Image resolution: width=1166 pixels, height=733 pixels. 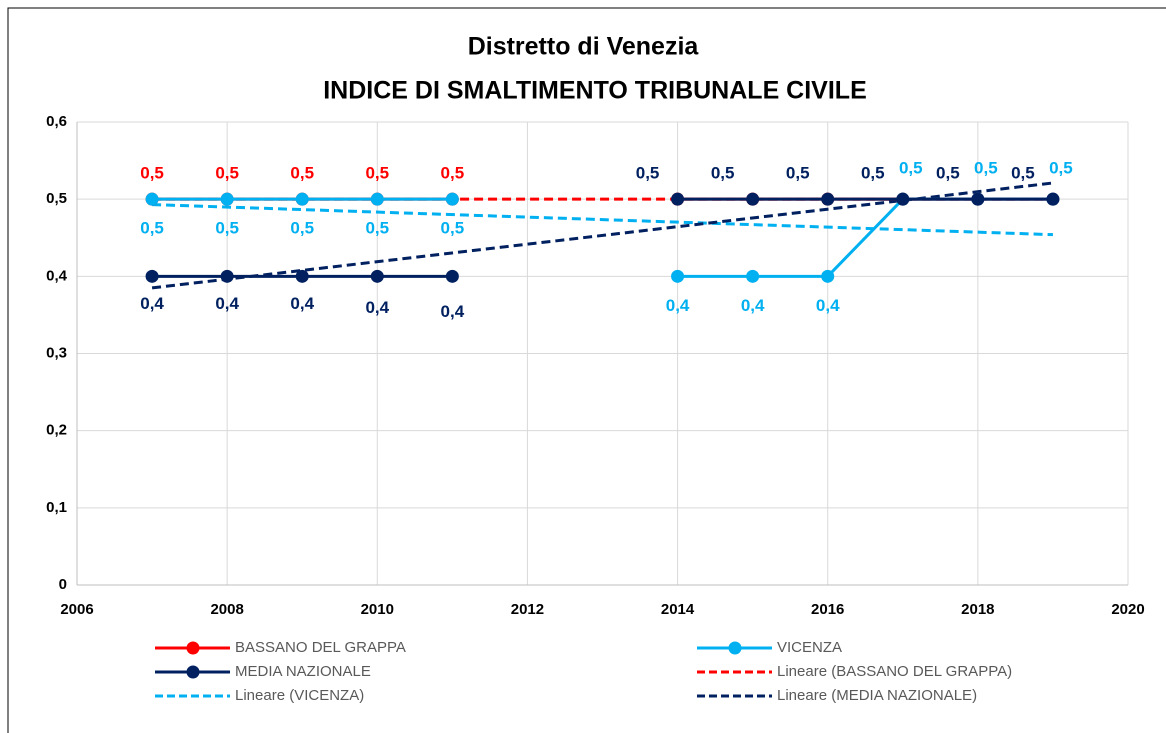 I want to click on y-tick-label: 0,3, so click(x=56, y=352).